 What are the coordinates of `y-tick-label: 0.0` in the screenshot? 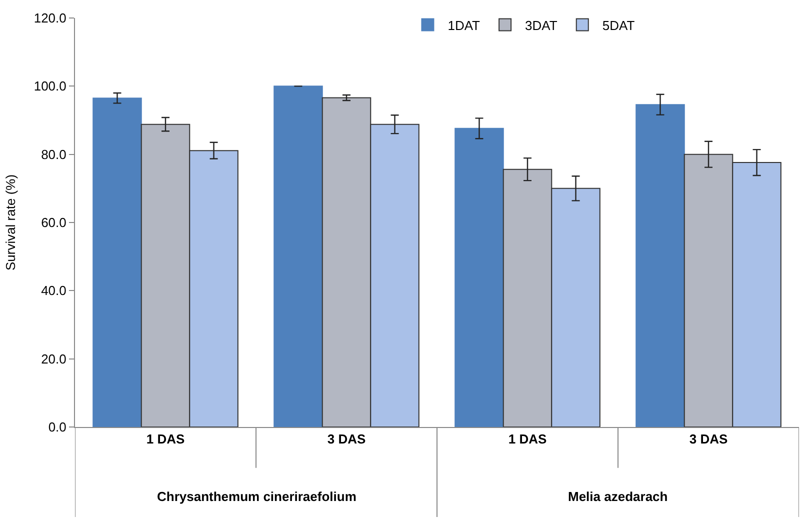 It's located at (57, 427).